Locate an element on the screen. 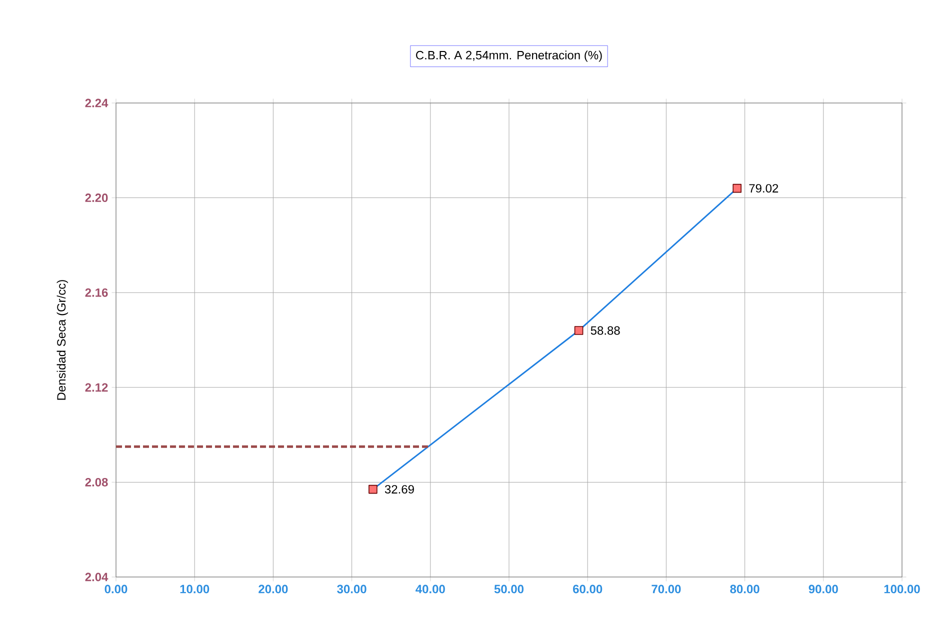 The height and width of the screenshot is (643, 933). x-tick-label: 50.00 is located at coordinates (509, 589).